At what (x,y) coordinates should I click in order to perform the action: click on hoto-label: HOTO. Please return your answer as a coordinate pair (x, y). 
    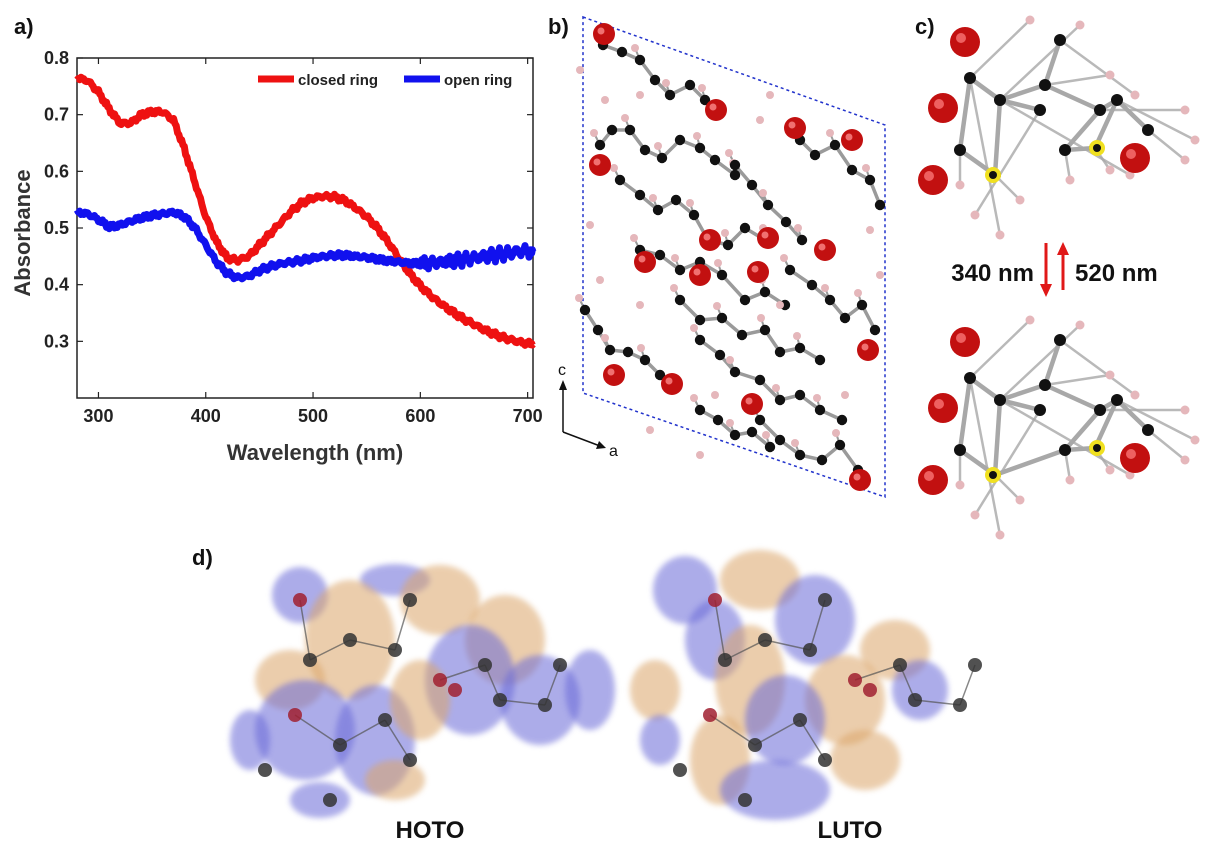
    Looking at the image, I should click on (430, 830).